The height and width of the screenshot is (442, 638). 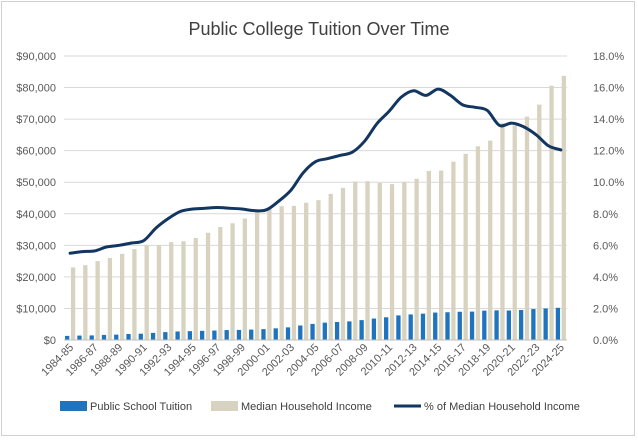 What do you see at coordinates (36, 57) in the screenshot?
I see `left-tick-label: $90,000` at bounding box center [36, 57].